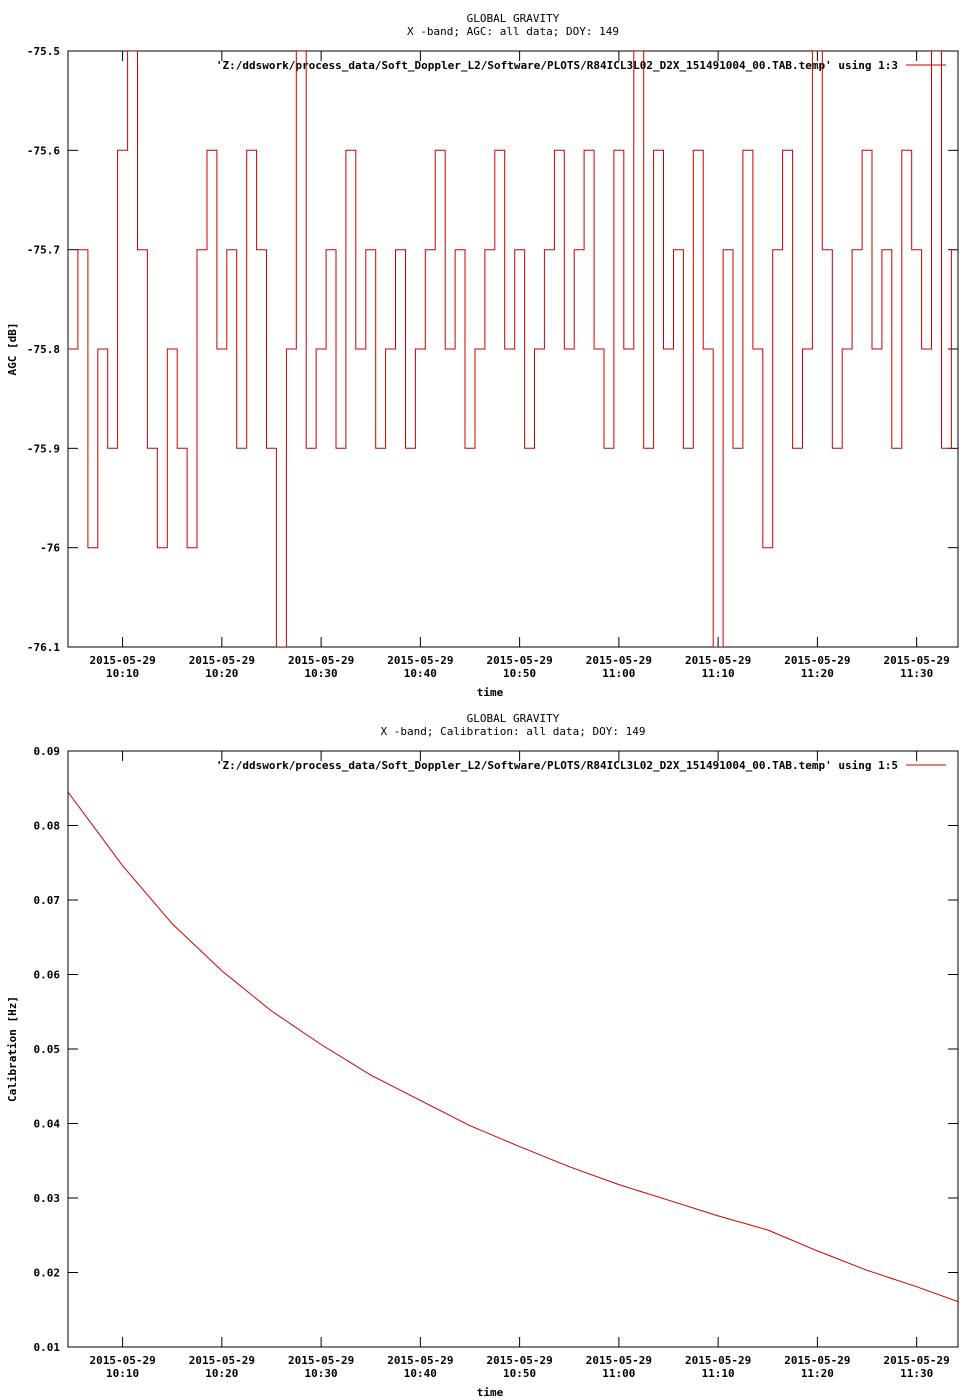 Image resolution: width=980 pixels, height=1400 pixels. I want to click on y-axis-label: Calibration [Hz], so click(12, 1049).